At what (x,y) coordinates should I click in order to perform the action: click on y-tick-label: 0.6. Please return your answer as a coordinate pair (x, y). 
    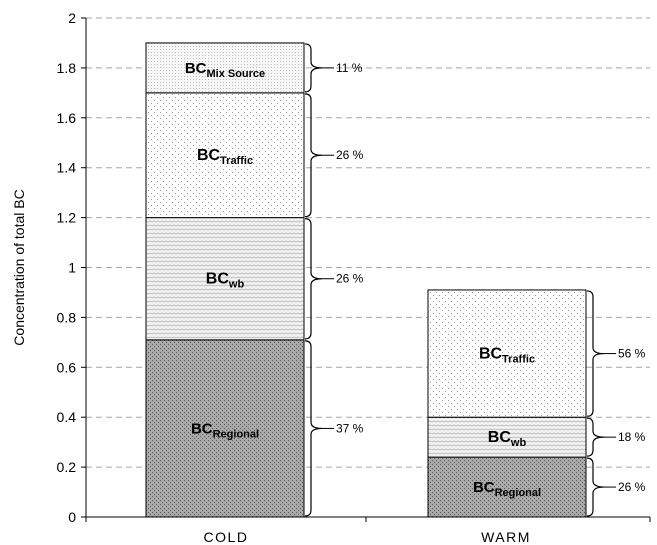
    Looking at the image, I should click on (67, 367).